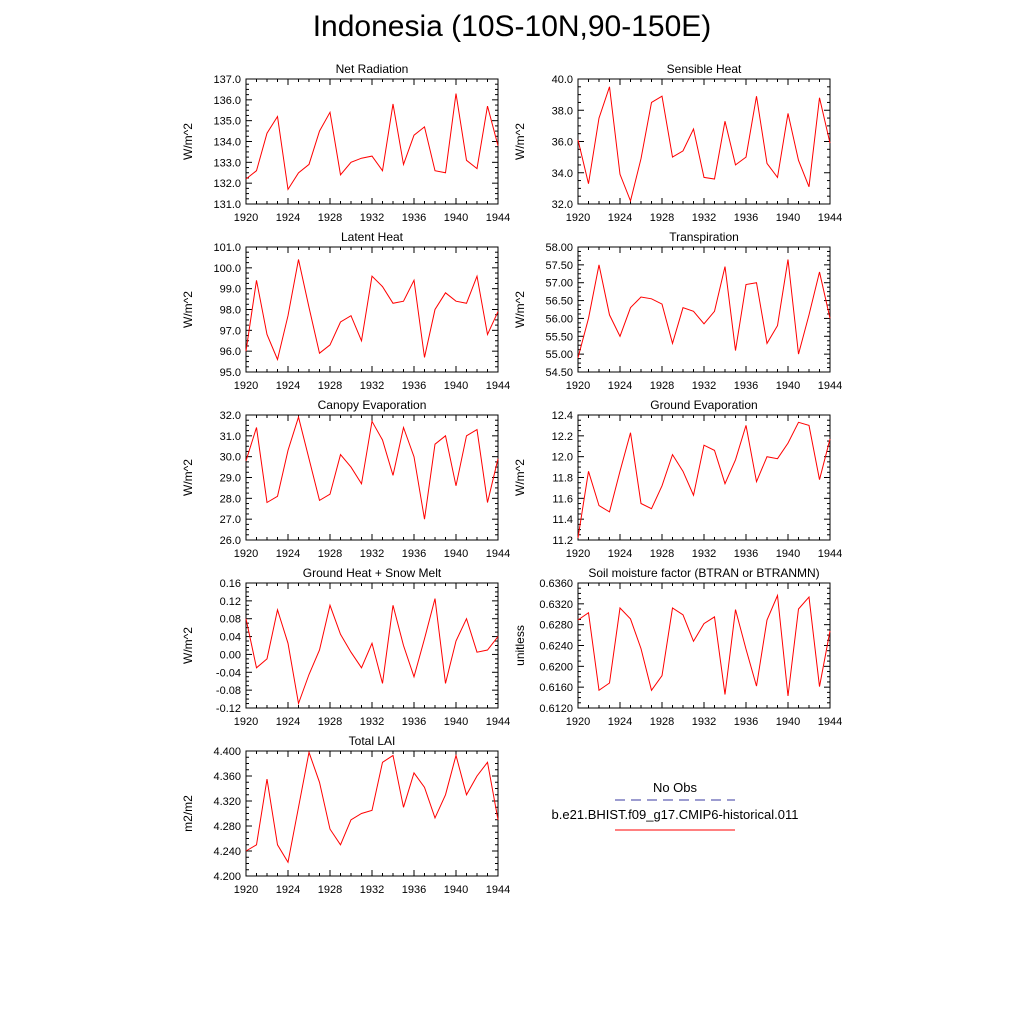 The image size is (1024, 1024). Describe the element at coordinates (704, 237) in the screenshot. I see `chart-title: Transpiration` at that location.